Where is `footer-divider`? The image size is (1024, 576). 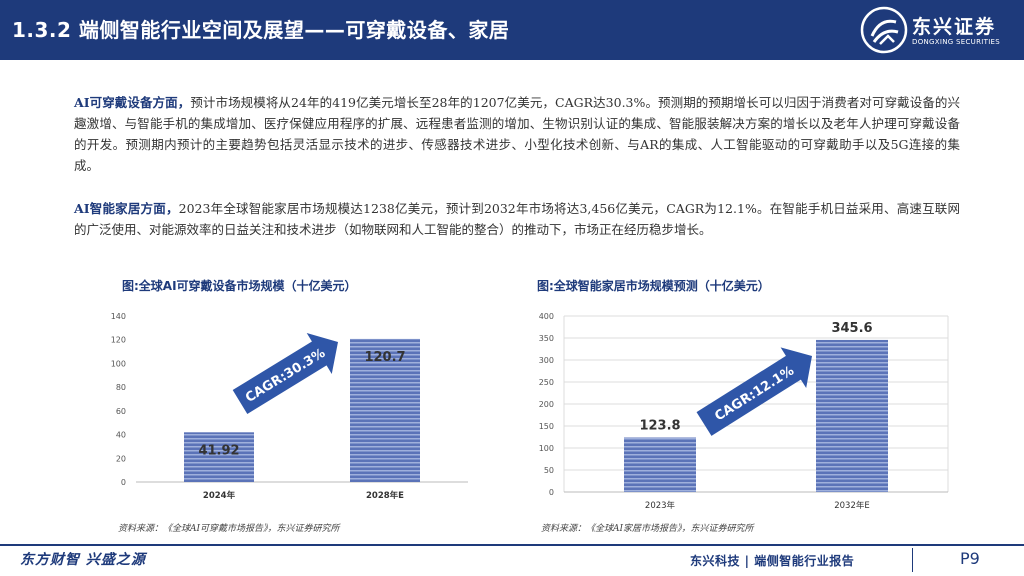
footer-divider is located at coordinates (512, 545).